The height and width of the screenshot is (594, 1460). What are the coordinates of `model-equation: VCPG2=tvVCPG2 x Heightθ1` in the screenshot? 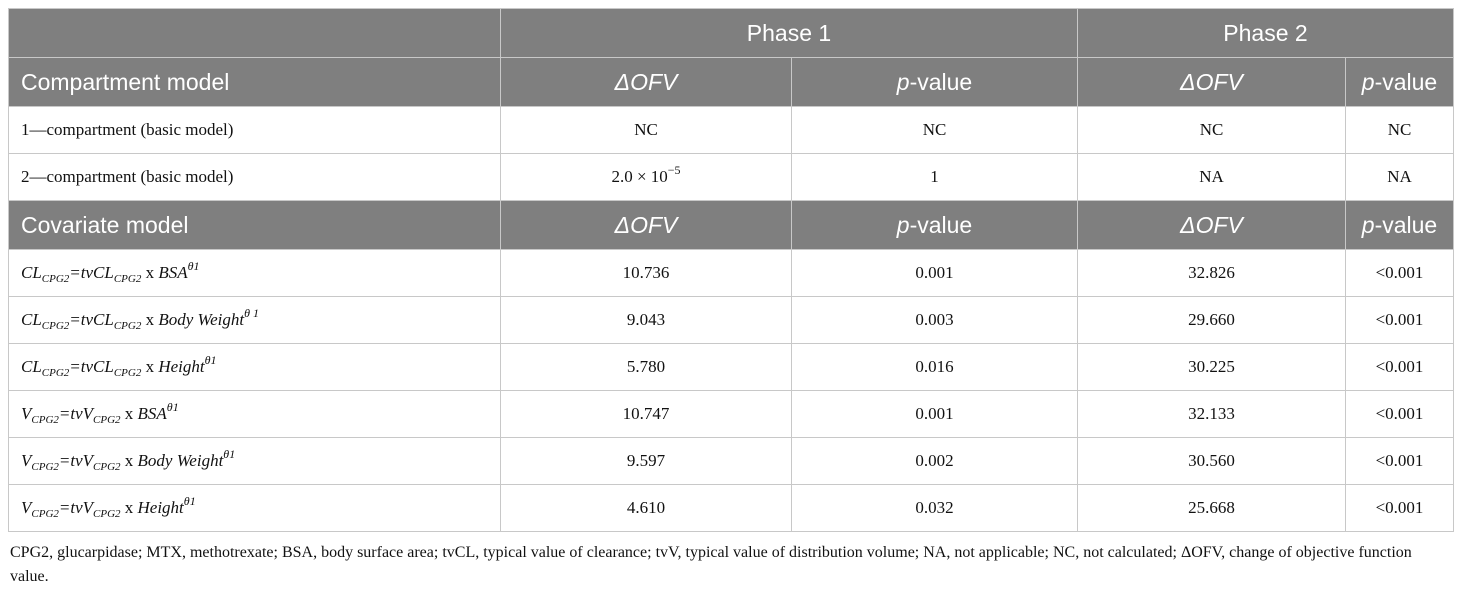 It's located at (254, 508).